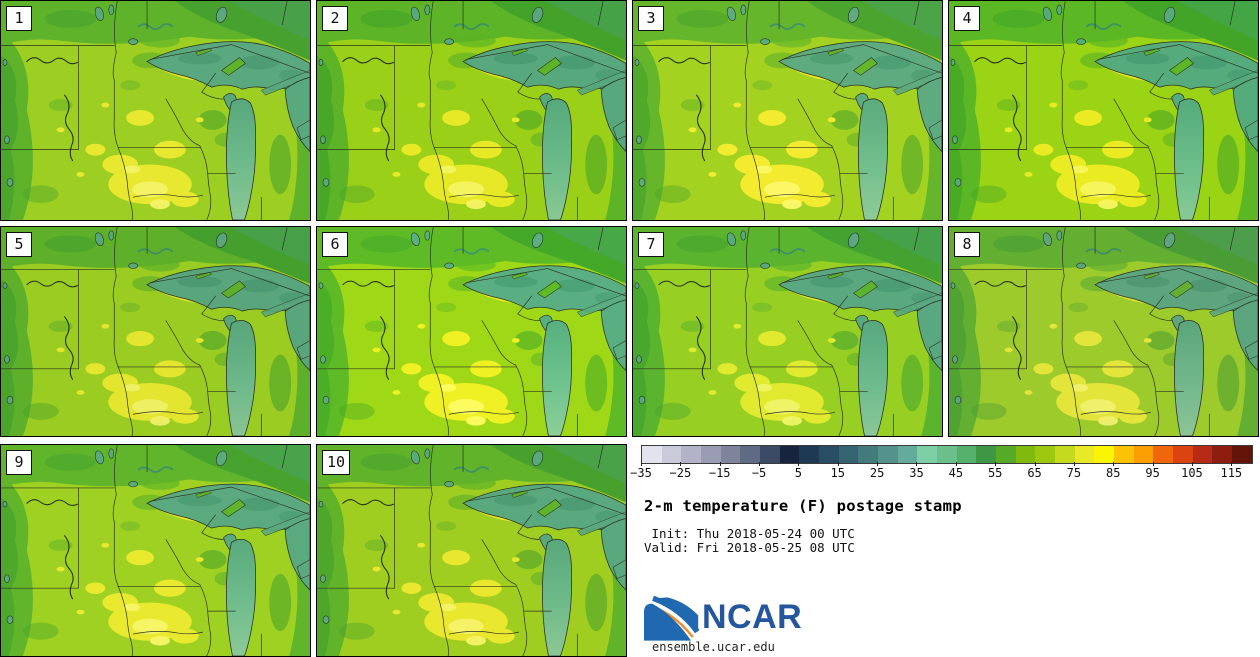  I want to click on figure-title: 2-m temperature (F) postage stamp, so click(803, 506).